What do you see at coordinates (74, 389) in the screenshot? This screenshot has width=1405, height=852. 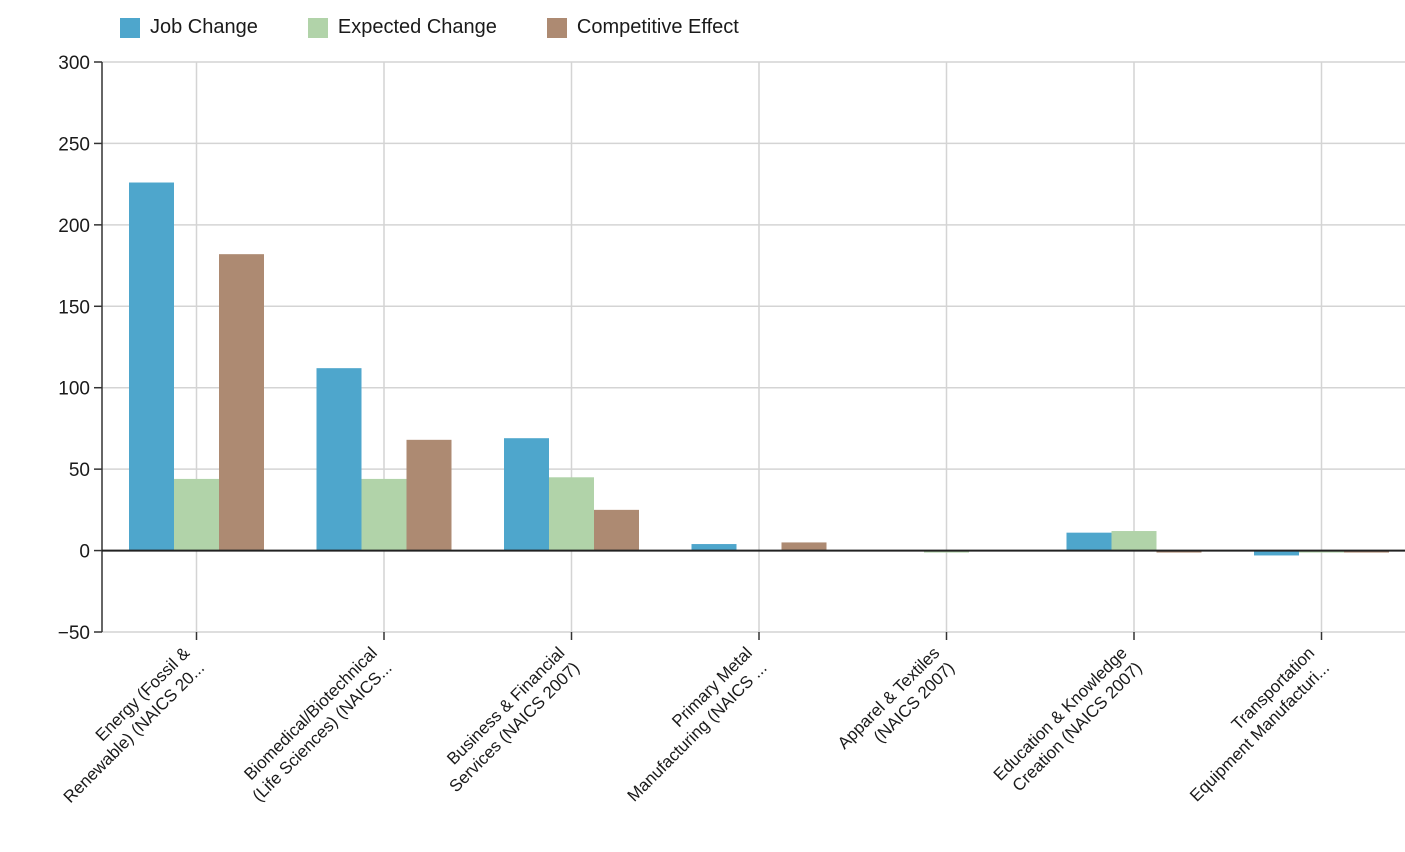 I see `y-tick-label: 100` at bounding box center [74, 389].